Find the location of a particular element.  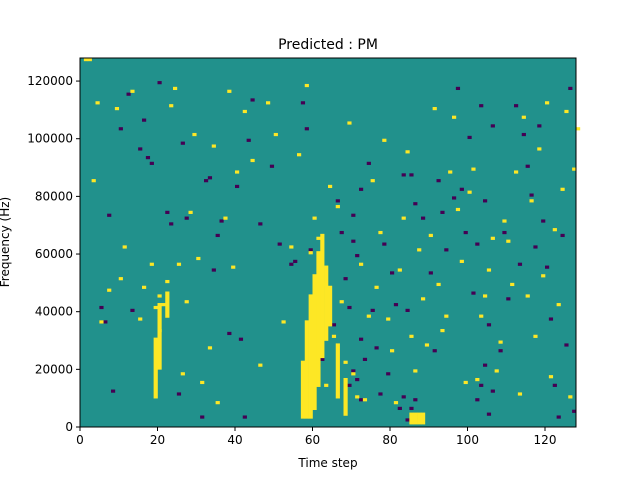

x-tick-label: 20 is located at coordinates (157, 440).